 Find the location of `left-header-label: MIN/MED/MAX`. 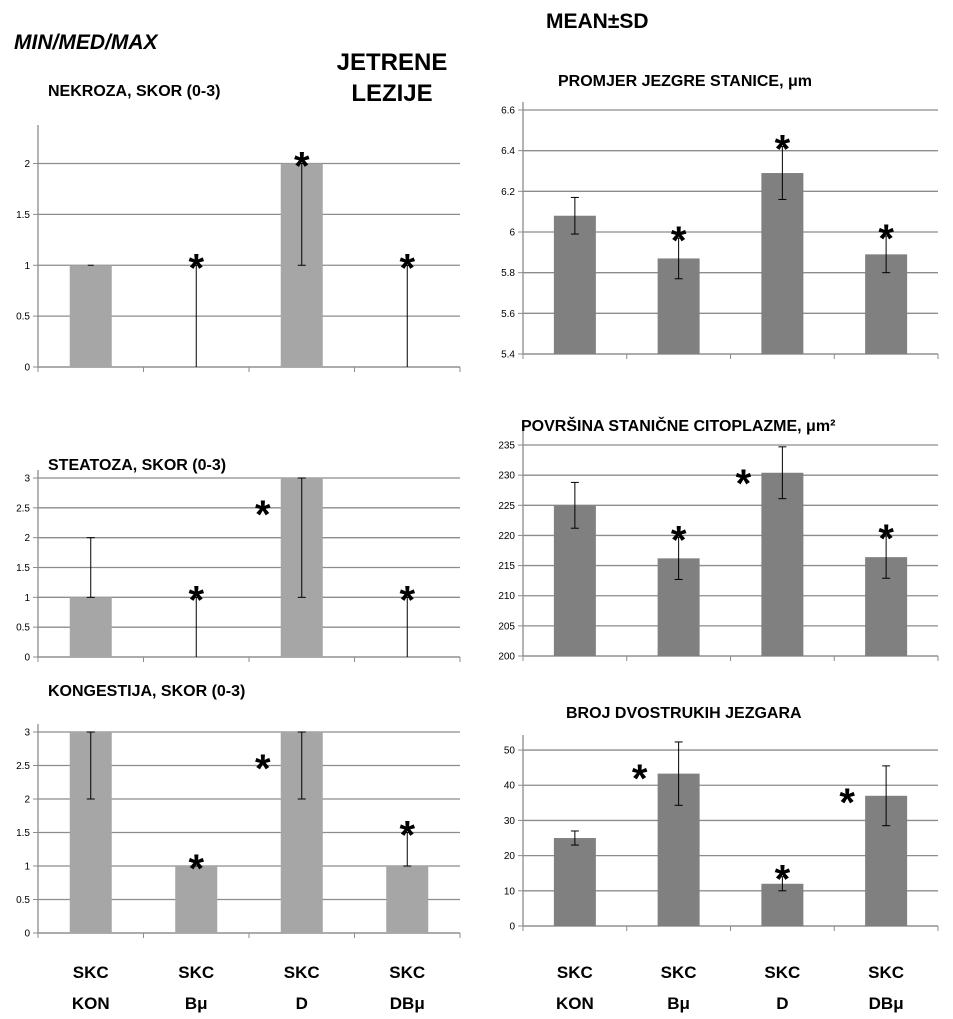

left-header-label: MIN/MED/MAX is located at coordinates (86, 42).